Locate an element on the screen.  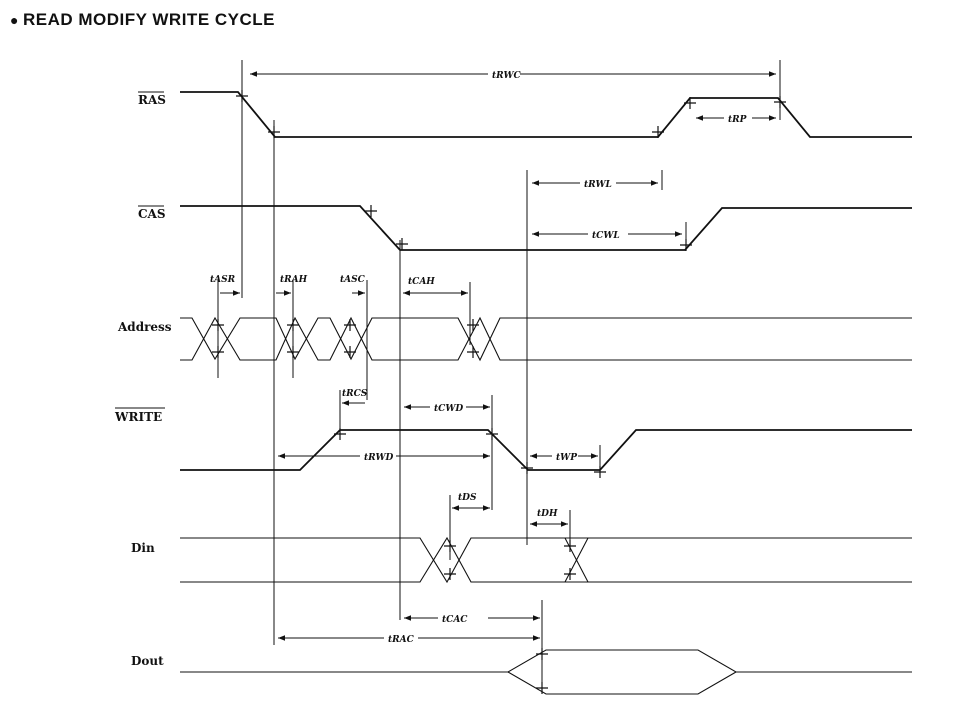
din-label: Din is located at coordinates (143, 548).